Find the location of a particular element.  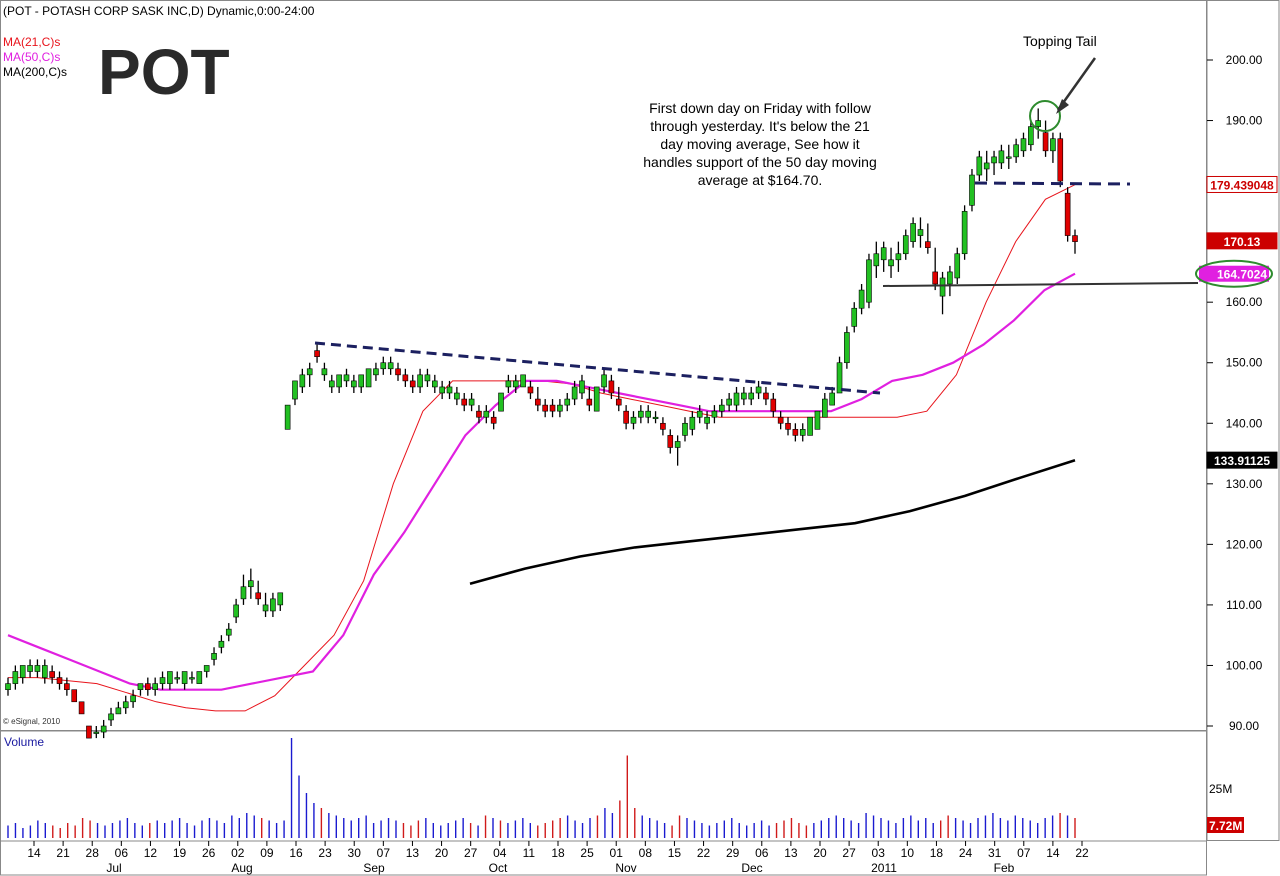

day-tick-label: 03 is located at coordinates (879, 853).